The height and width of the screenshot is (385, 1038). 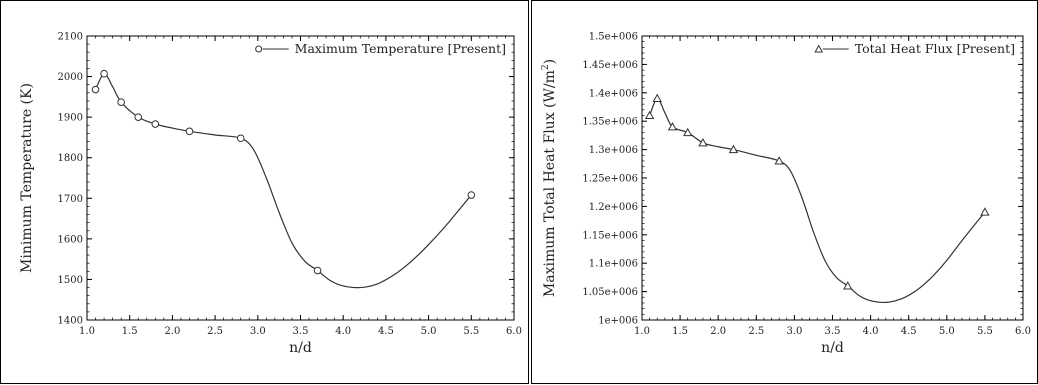 What do you see at coordinates (400, 48) in the screenshot?
I see `legend-label: Maximum Temperature [Present]` at bounding box center [400, 48].